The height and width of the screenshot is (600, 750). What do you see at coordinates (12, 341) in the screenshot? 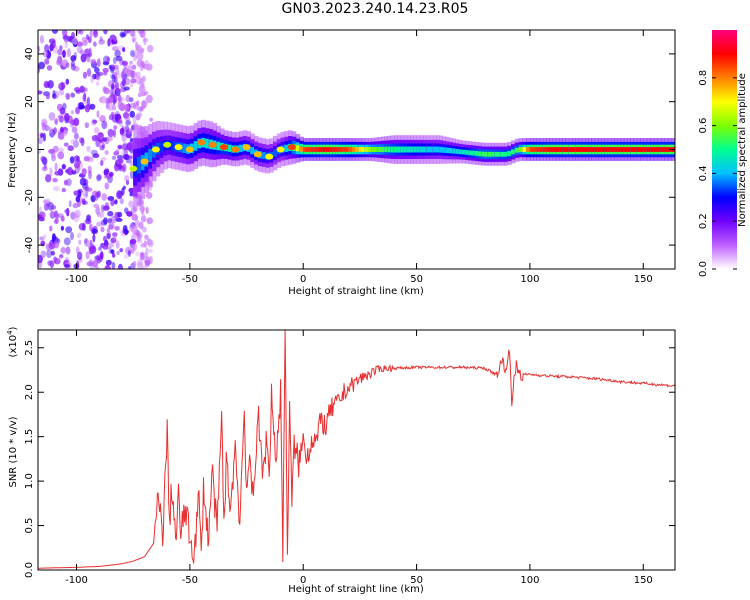
I see `svg-text: (x104)` at bounding box center [12, 341].